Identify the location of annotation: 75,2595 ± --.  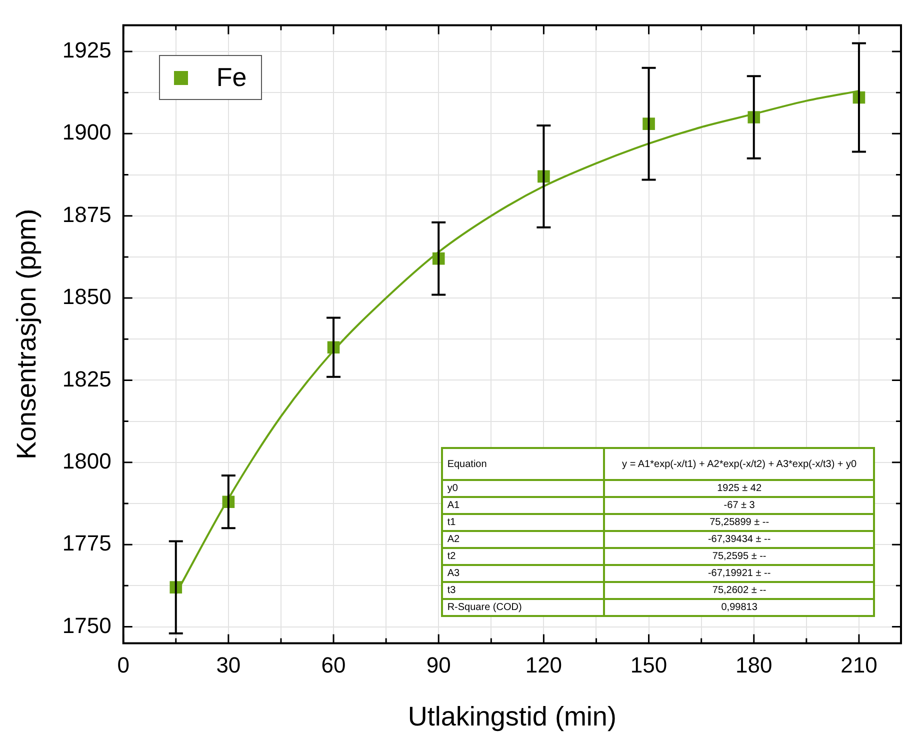
(739, 557).